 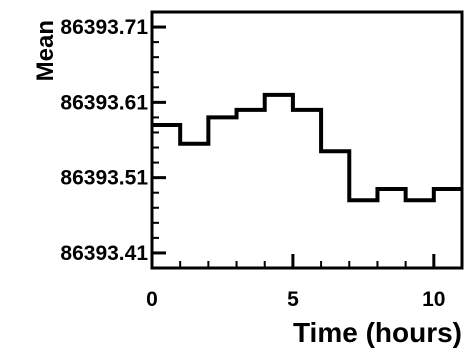 I want to click on y-axis-title: Mean, so click(x=45, y=50).